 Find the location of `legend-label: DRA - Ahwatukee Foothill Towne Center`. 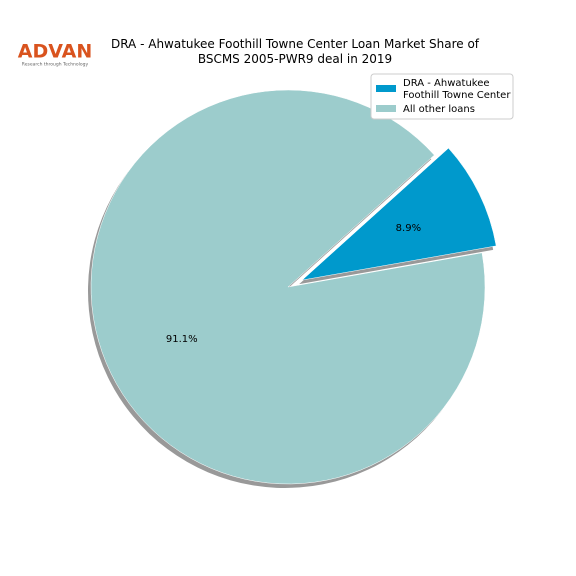

legend-label: DRA - Ahwatukee Foothill Towne Center is located at coordinates (457, 89).